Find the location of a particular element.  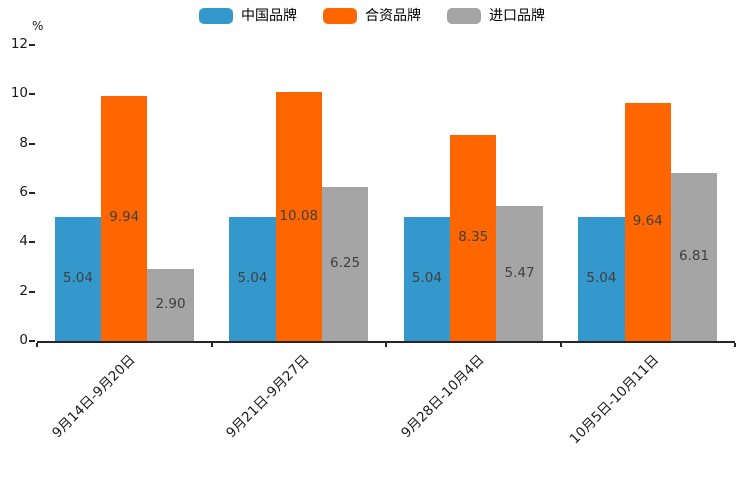

bar-jv-brand-group3 is located at coordinates (473, 238).